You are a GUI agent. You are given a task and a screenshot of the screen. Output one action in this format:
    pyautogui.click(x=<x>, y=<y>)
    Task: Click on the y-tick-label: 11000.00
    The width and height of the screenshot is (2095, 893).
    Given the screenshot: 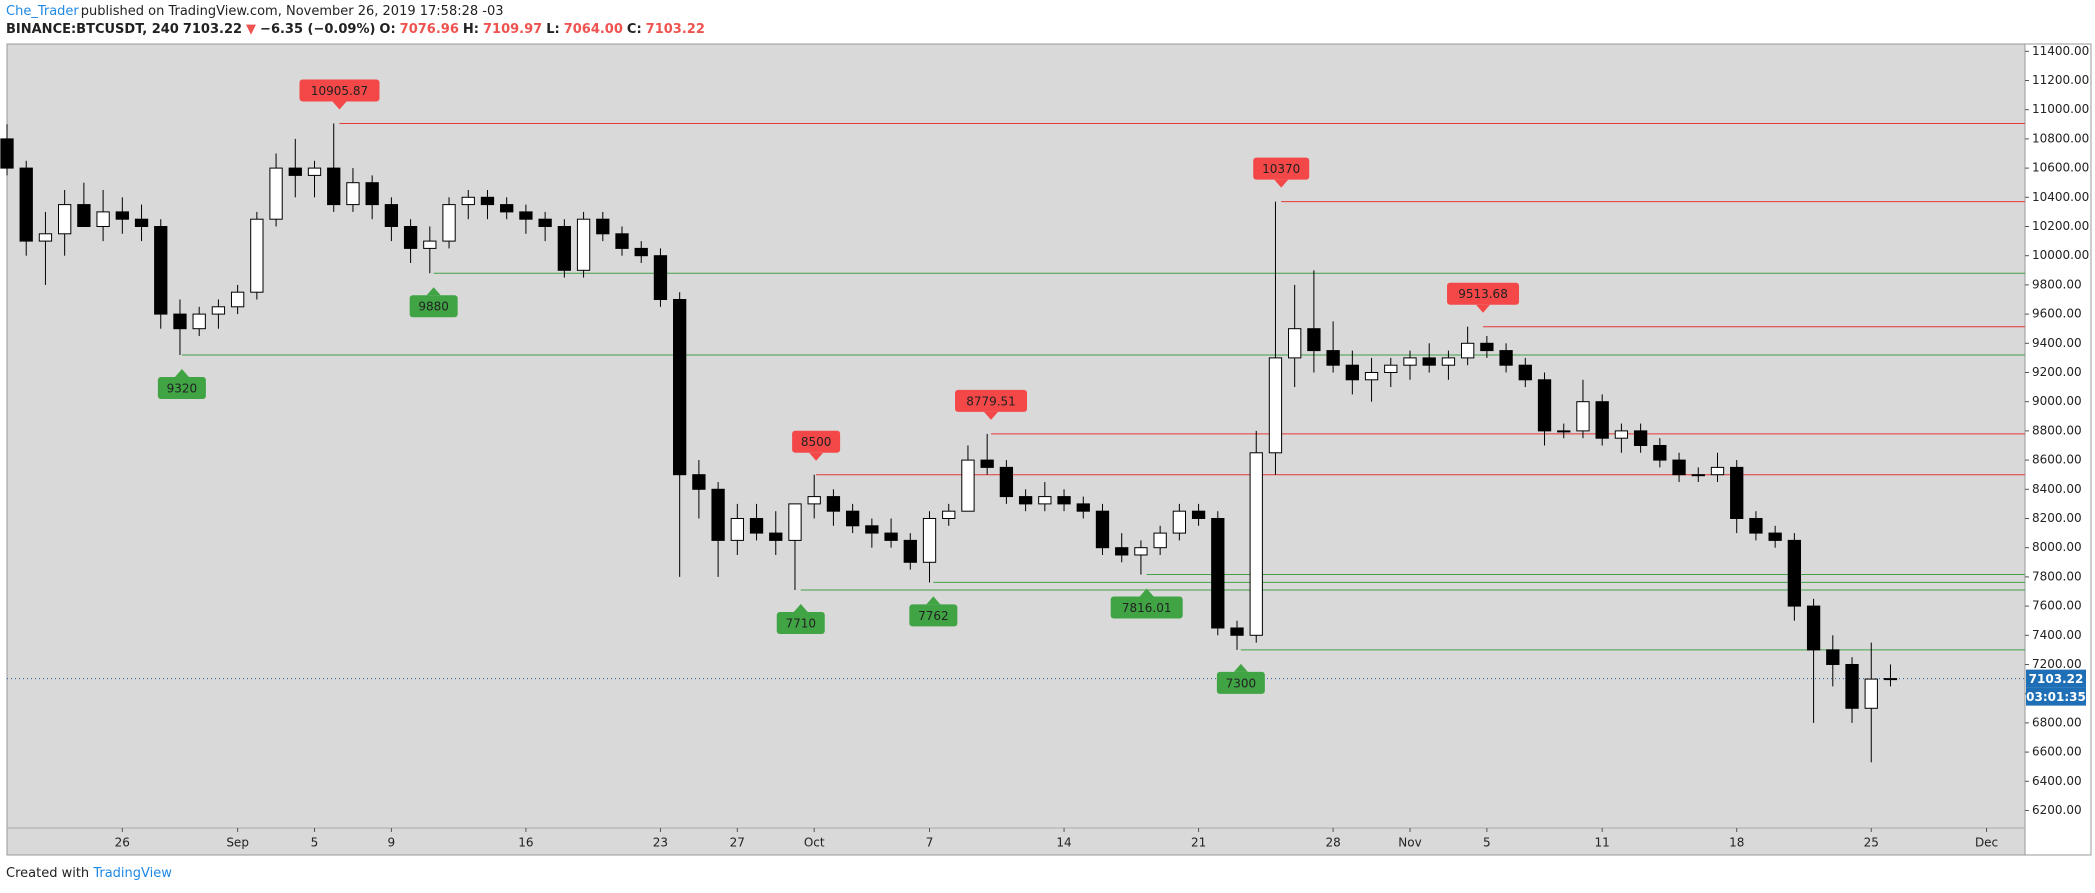 What is the action you would take?
    pyautogui.click(x=2060, y=109)
    